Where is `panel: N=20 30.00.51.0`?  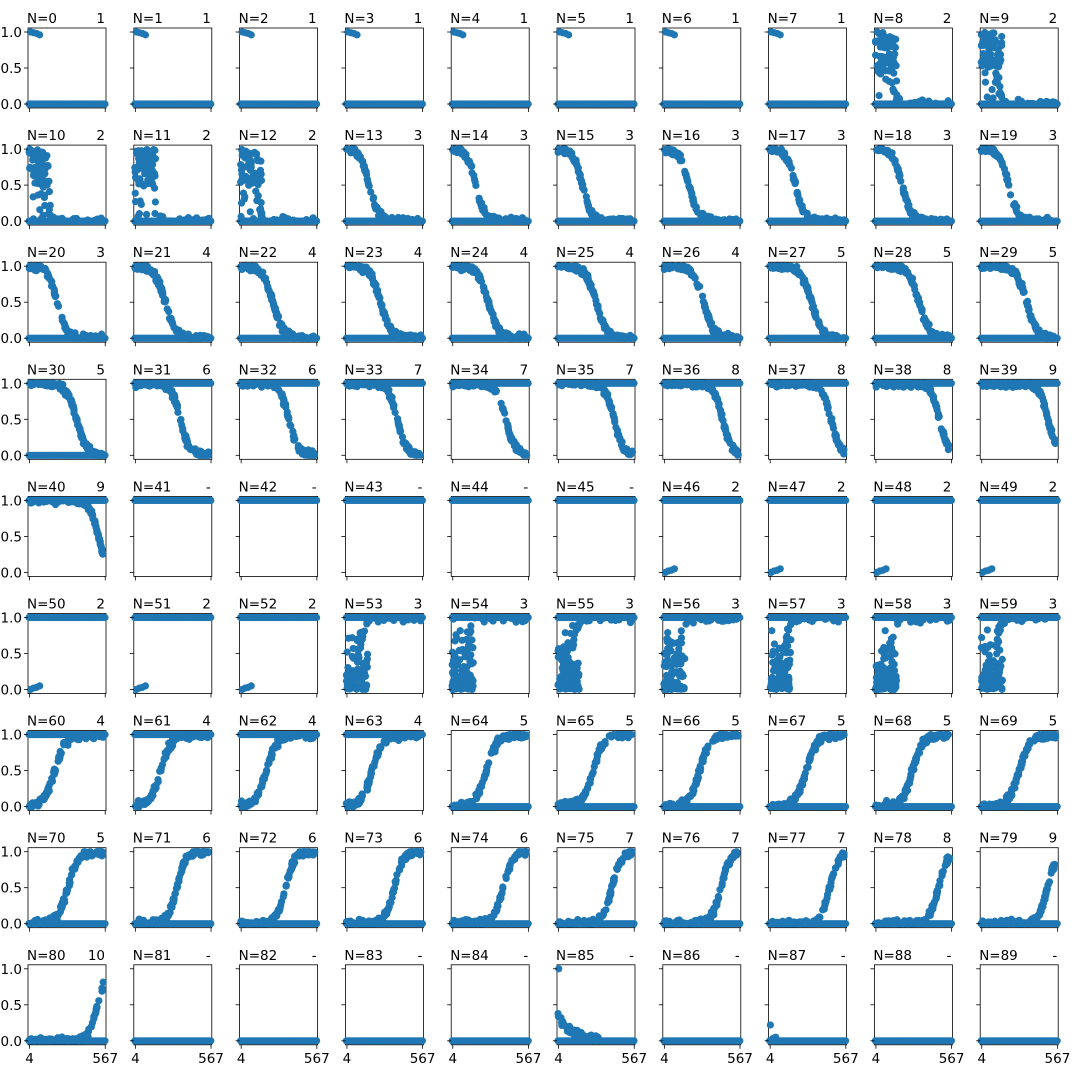 panel: N=20 30.00.51.0 is located at coordinates (55, 296).